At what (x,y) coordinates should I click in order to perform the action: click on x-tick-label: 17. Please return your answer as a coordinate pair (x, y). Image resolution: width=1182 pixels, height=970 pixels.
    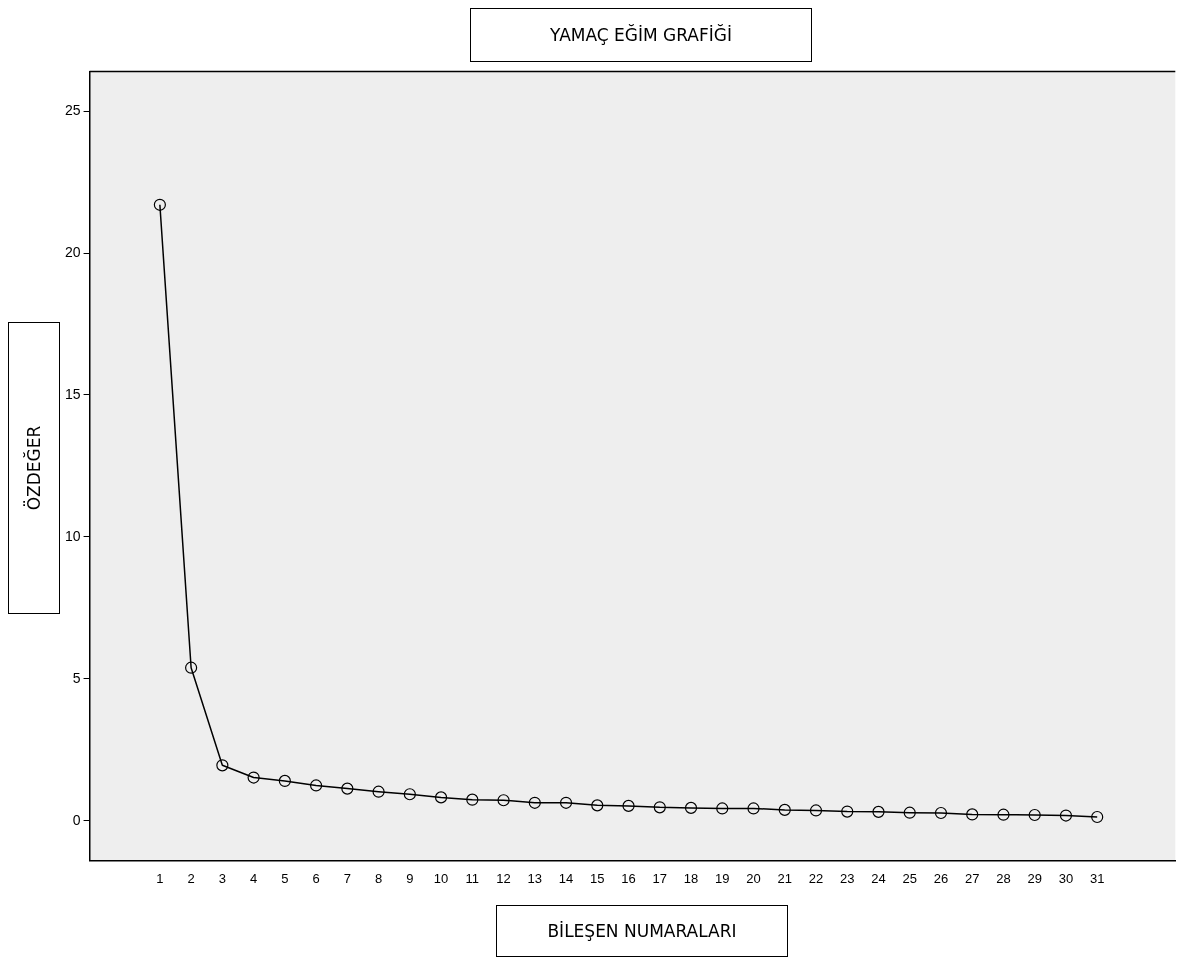
    Looking at the image, I should click on (660, 878).